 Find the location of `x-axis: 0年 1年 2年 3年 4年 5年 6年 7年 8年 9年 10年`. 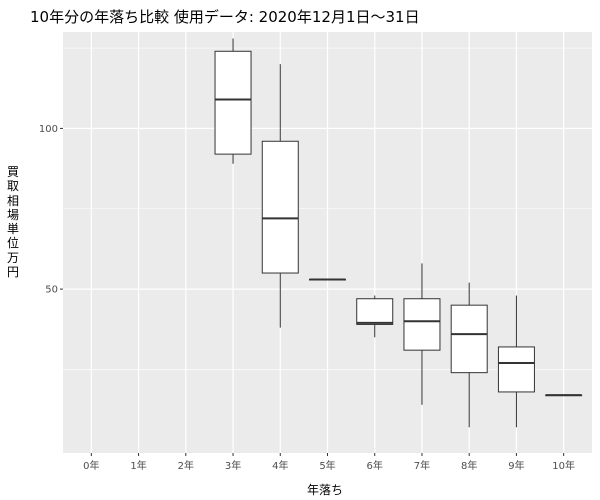

x-axis: 0年 1年 2年 3年 4年 5年 6年 7年 8年 9年 10年 is located at coordinates (329, 462).